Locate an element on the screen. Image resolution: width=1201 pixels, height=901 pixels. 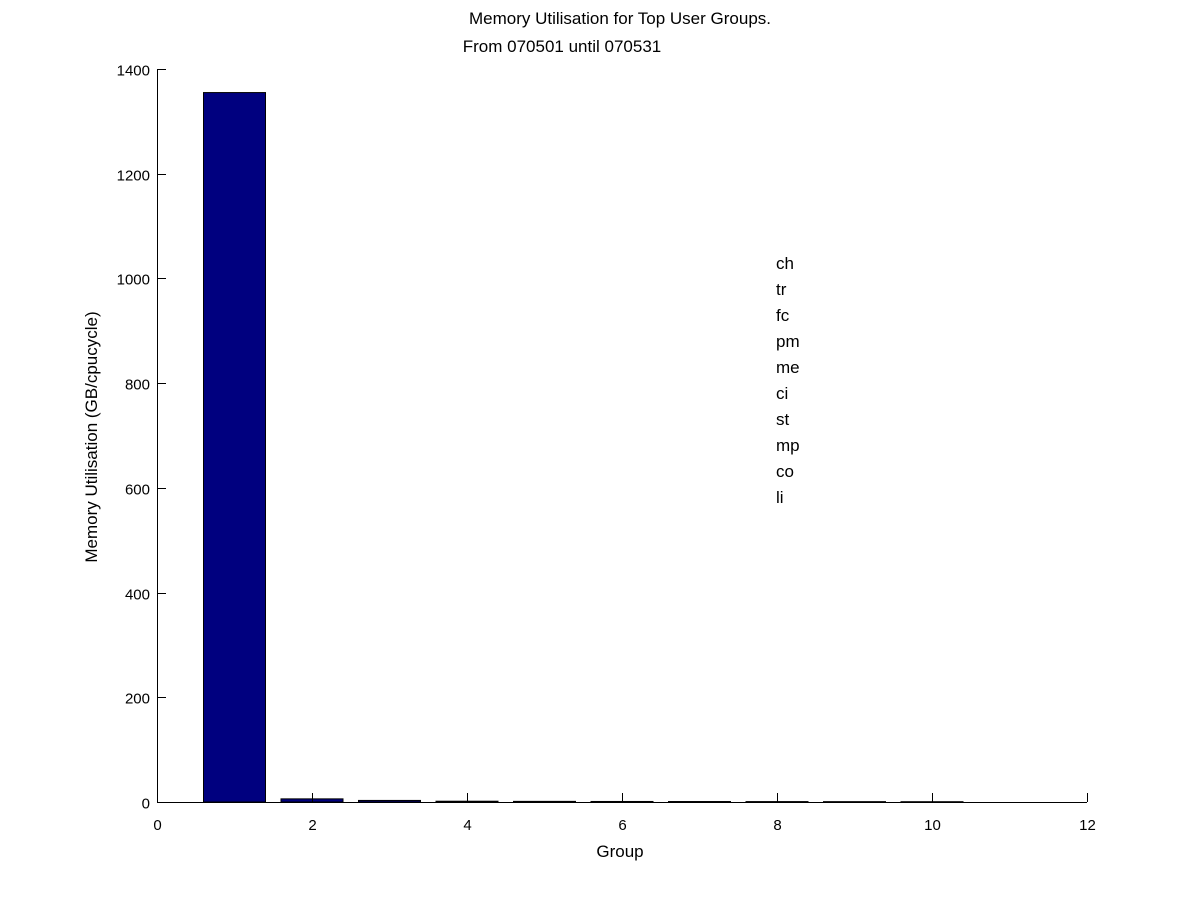
y-tick-label: 600 is located at coordinates (137, 490).